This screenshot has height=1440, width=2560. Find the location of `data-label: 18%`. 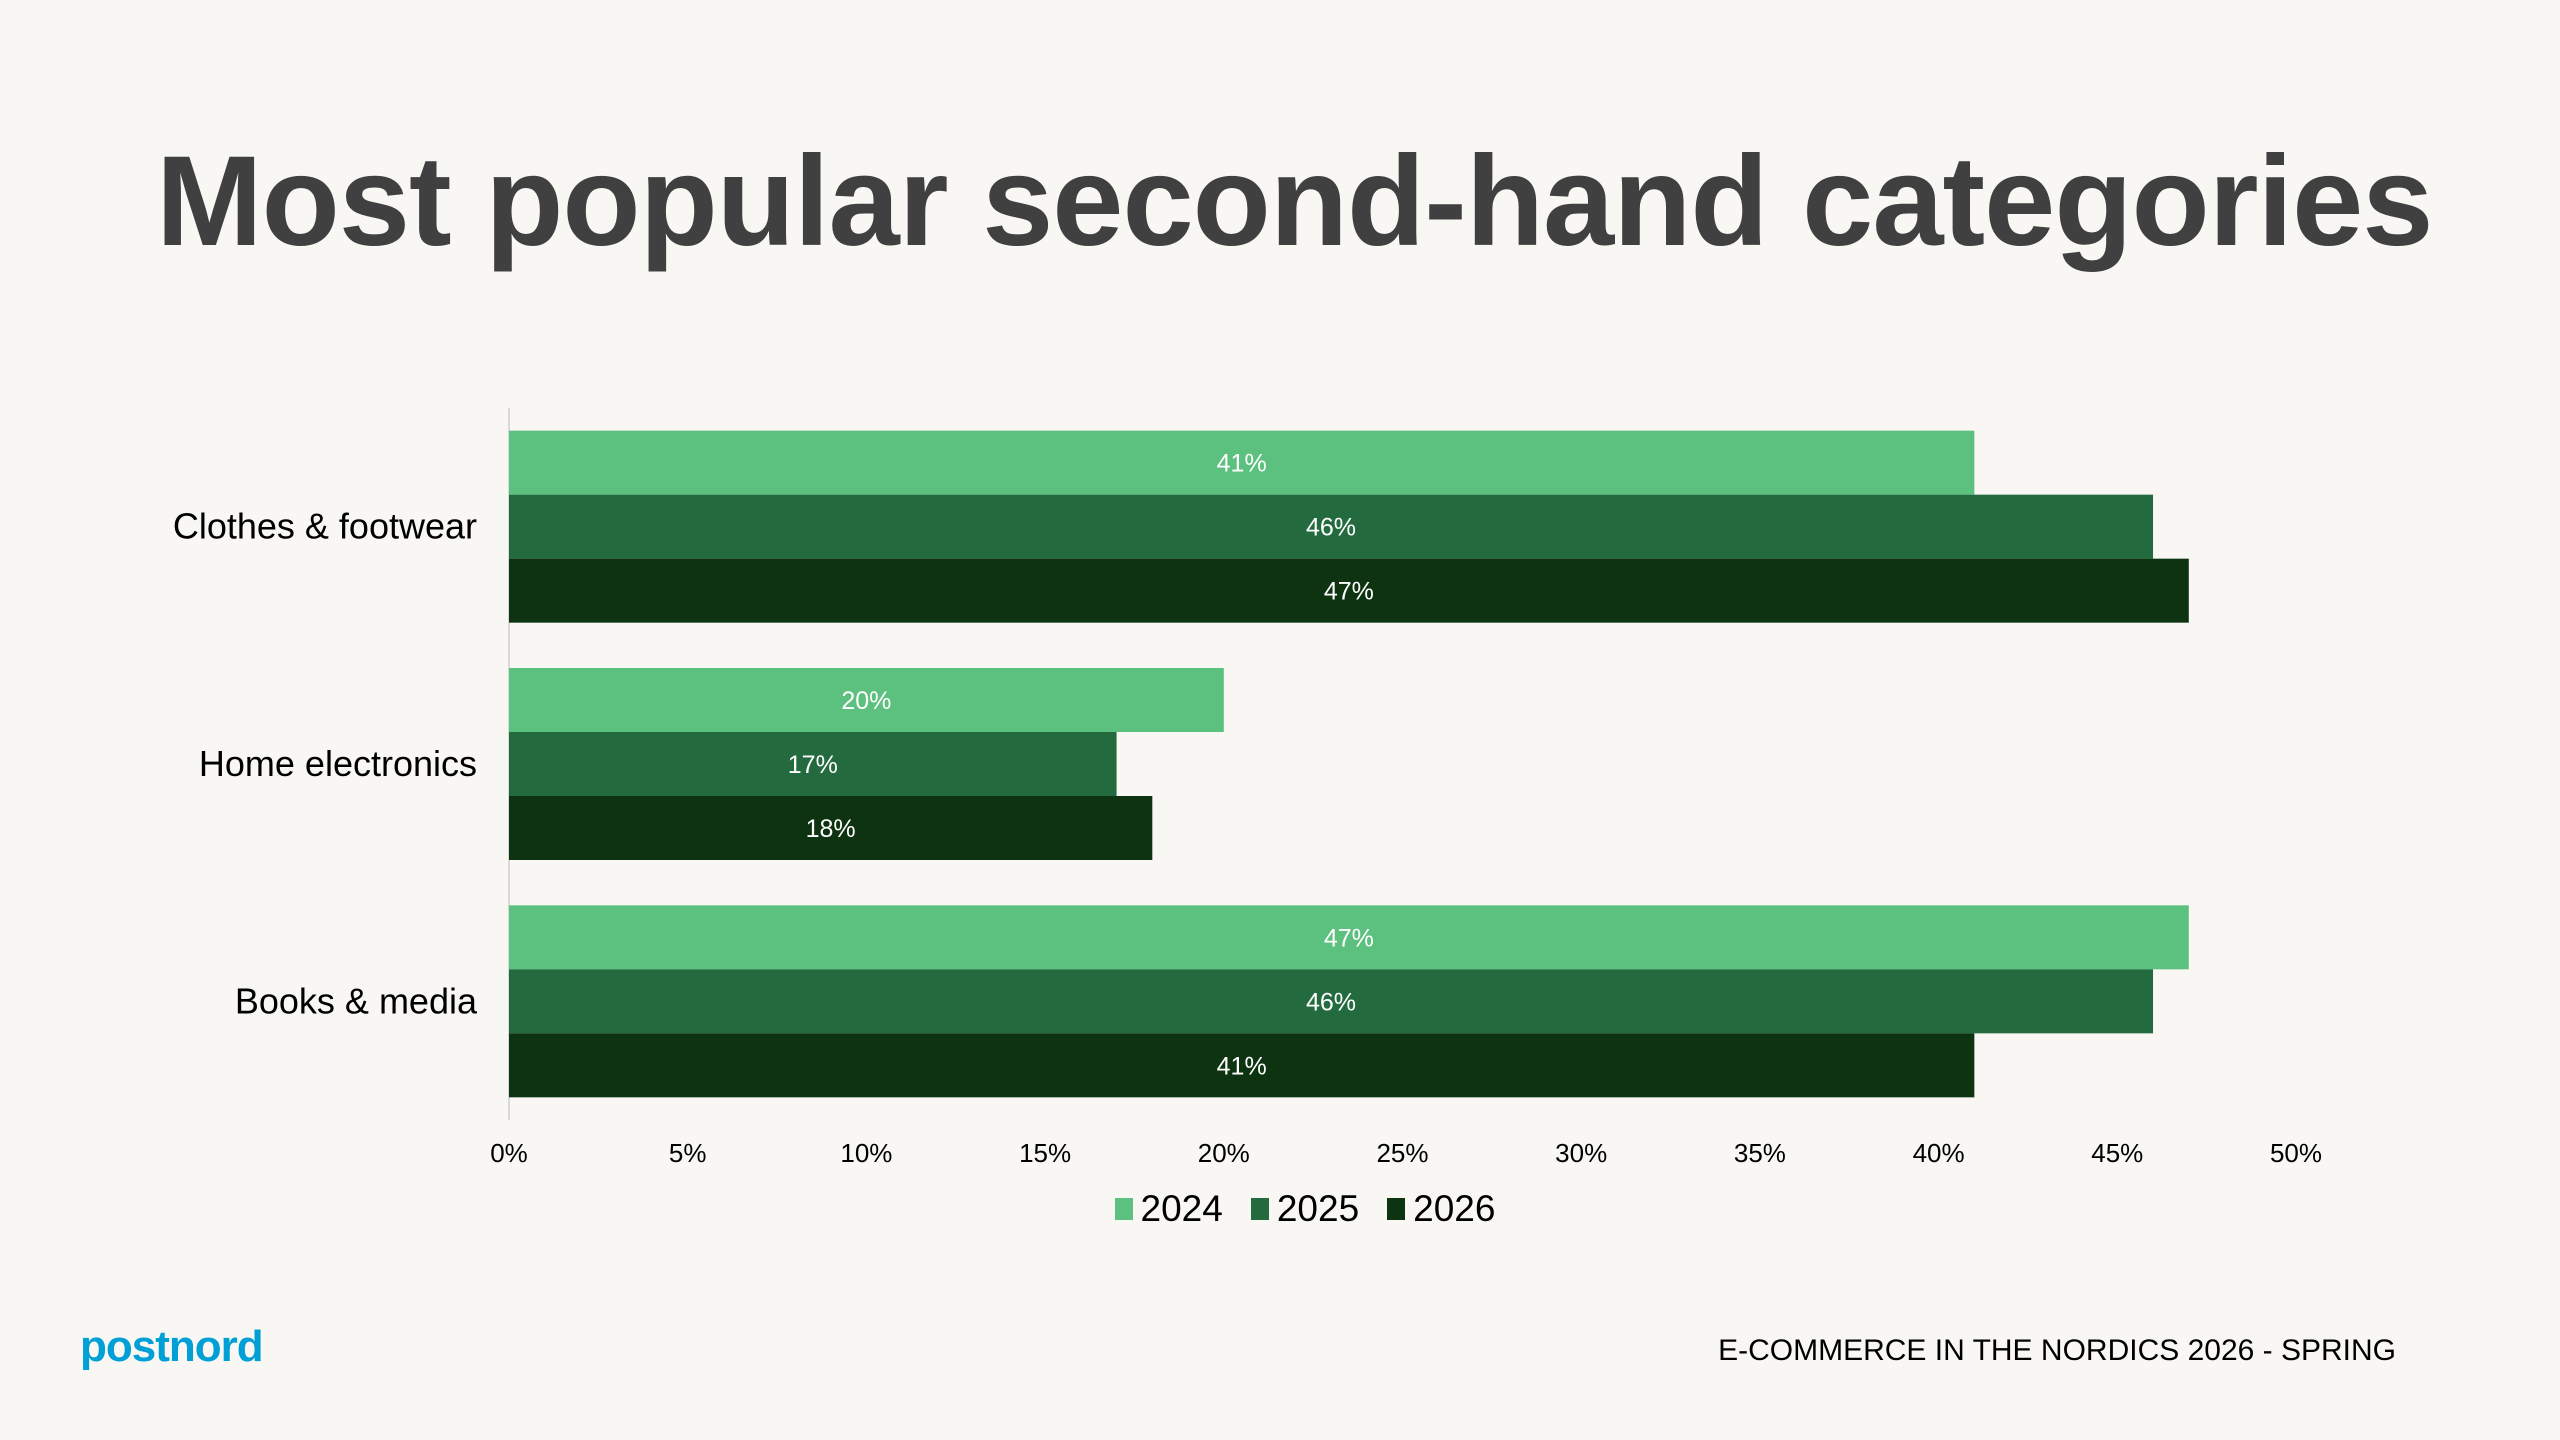

data-label: 18% is located at coordinates (831, 829).